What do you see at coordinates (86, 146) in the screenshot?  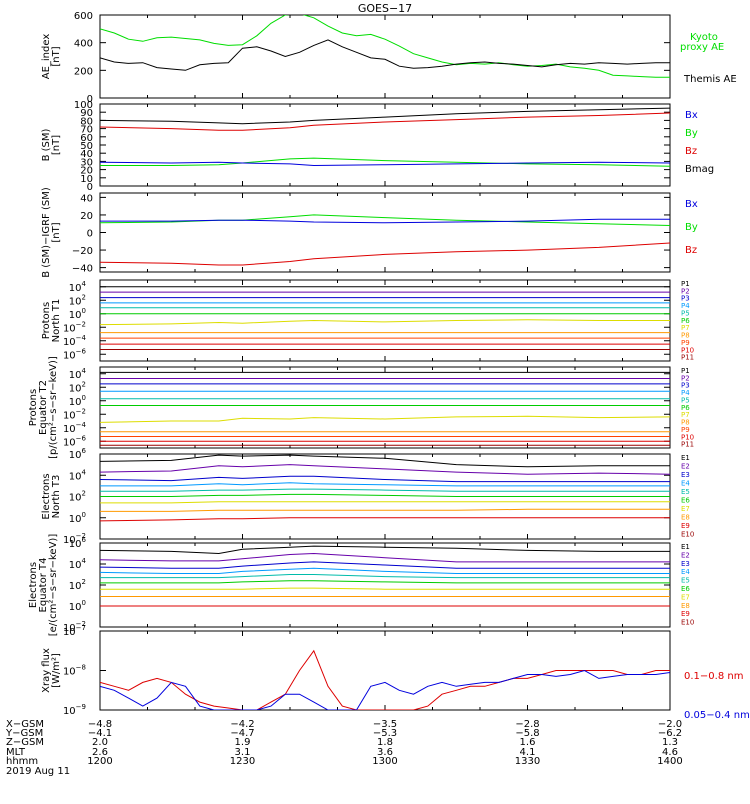 I see `y-tick-label: 50` at bounding box center [86, 146].